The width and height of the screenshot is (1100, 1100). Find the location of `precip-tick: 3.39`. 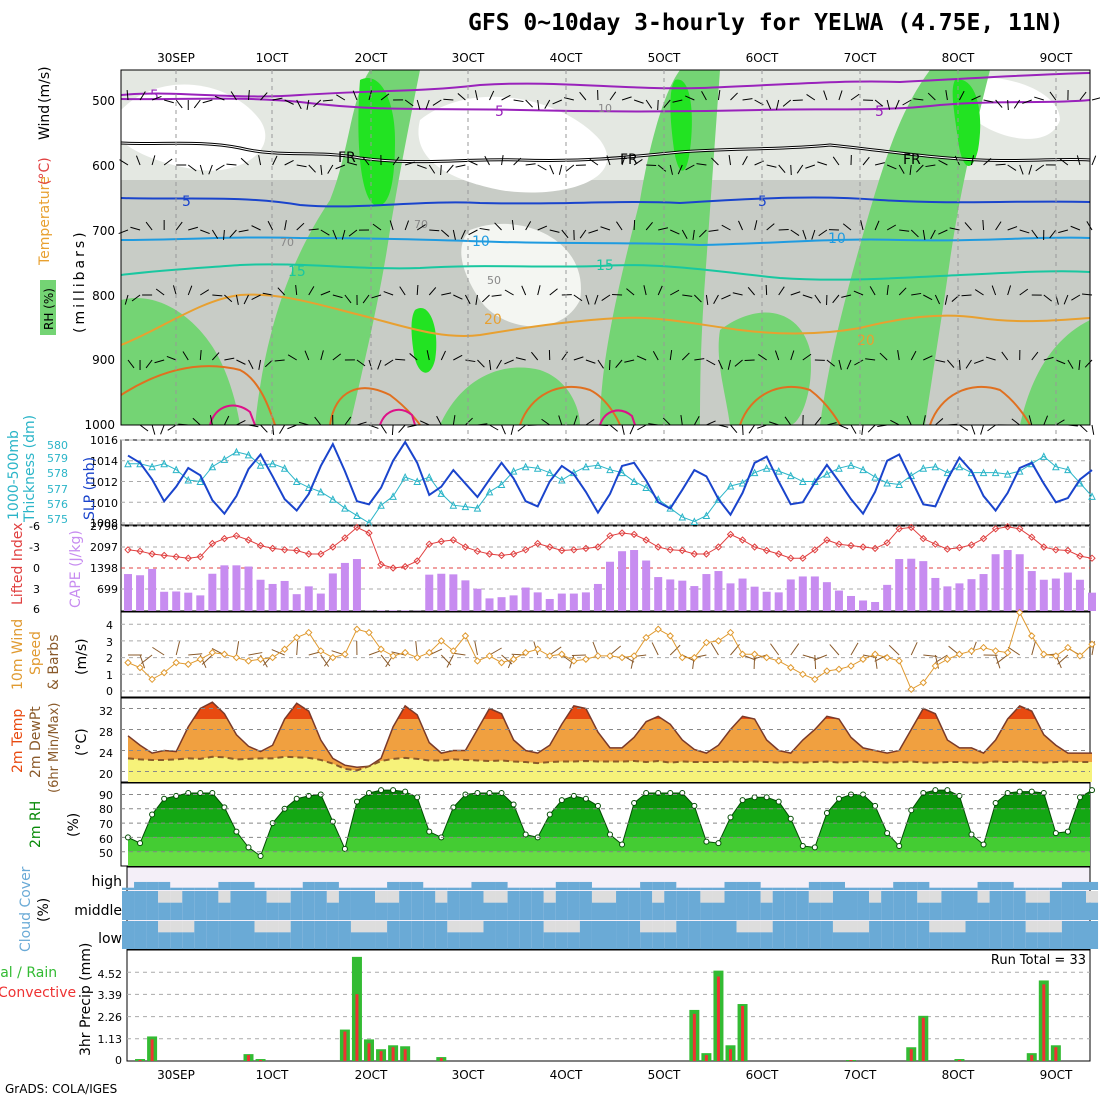

precip-tick: 3.39 is located at coordinates (110, 995).